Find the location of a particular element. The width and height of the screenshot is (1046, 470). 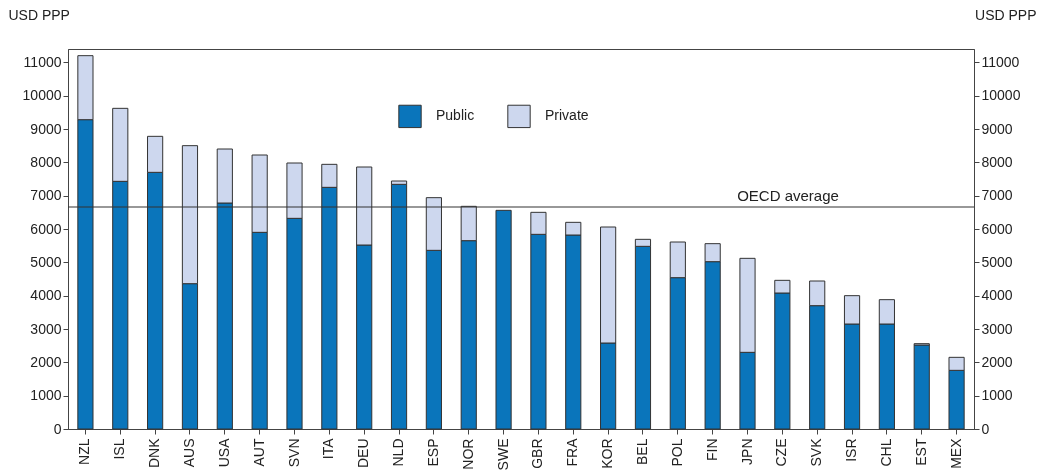

x-tick-label: GBR is located at coordinates (537, 453).